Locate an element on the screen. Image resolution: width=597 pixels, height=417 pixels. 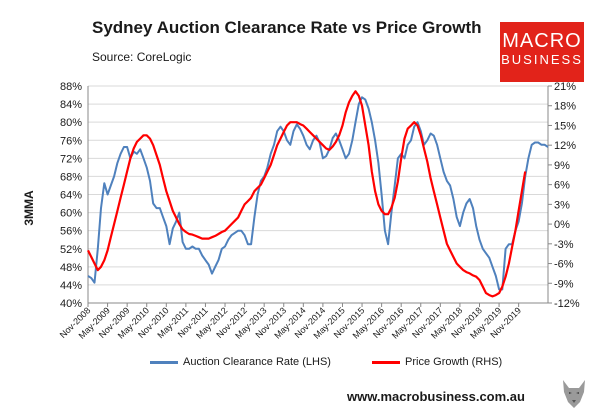
y-right-tick-label: 15% is located at coordinates (565, 126).